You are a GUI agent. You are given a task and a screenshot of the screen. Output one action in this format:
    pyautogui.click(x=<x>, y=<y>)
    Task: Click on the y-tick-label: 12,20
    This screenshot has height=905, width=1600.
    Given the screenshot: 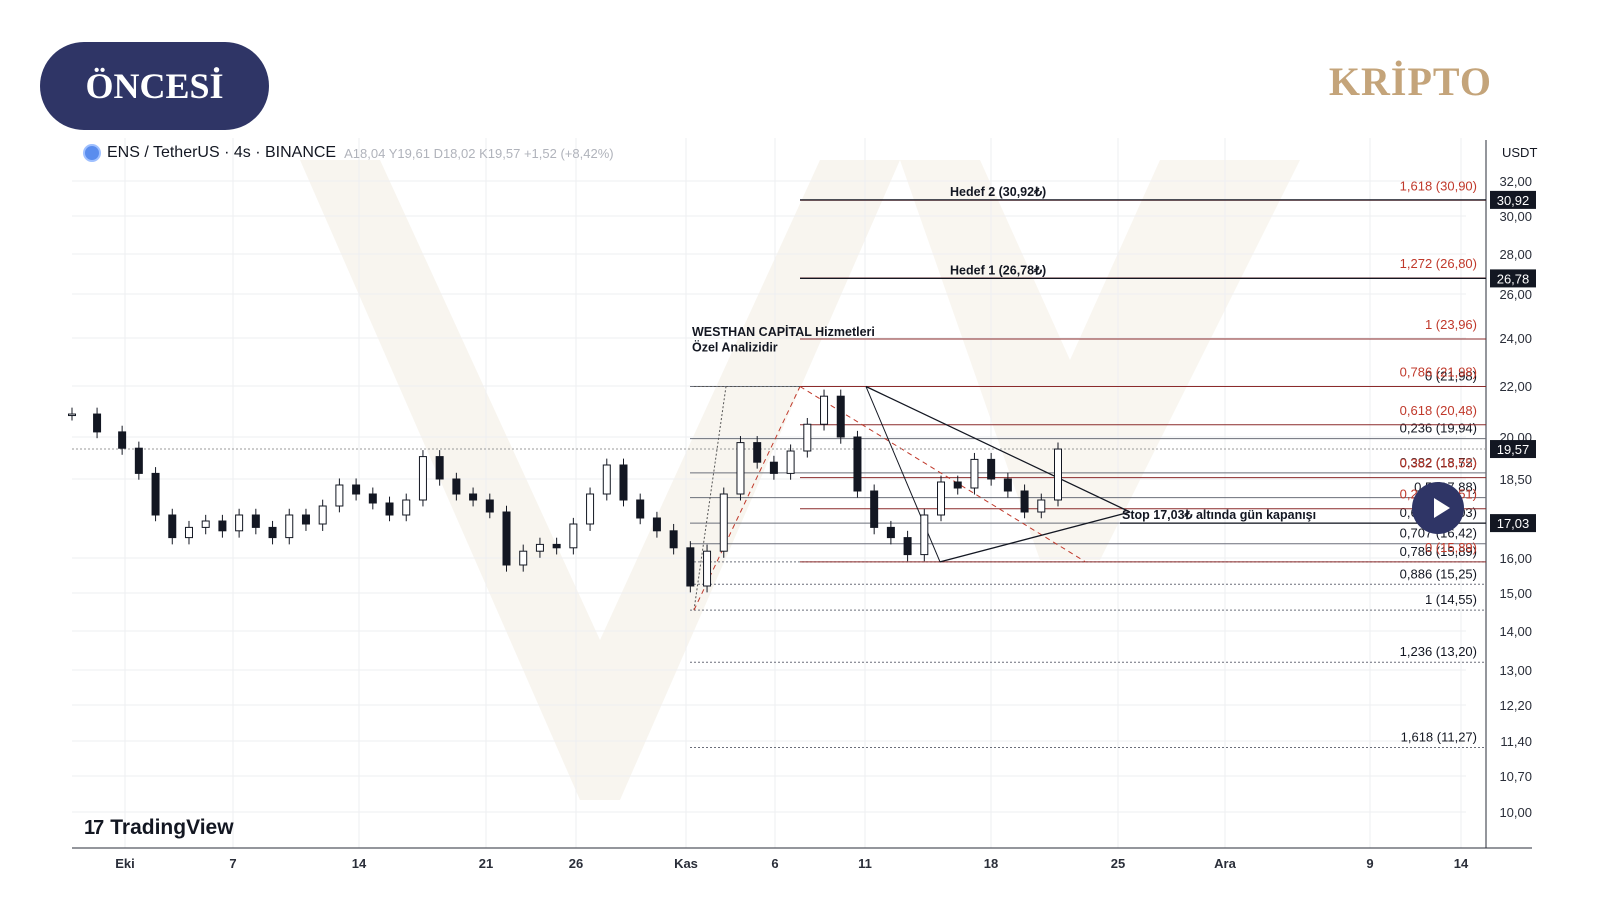 What is the action you would take?
    pyautogui.click(x=1515, y=705)
    